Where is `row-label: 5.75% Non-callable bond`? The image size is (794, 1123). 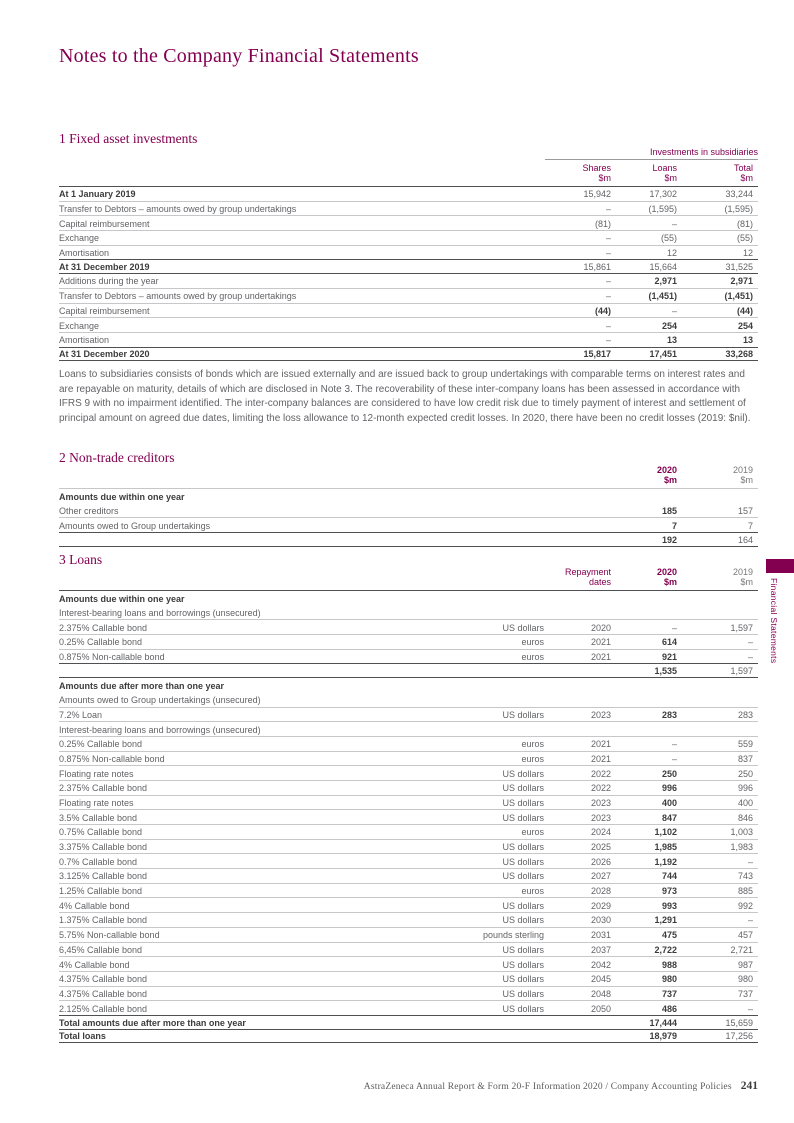
row-label: 5.75% Non-callable bond is located at coordinates (109, 935).